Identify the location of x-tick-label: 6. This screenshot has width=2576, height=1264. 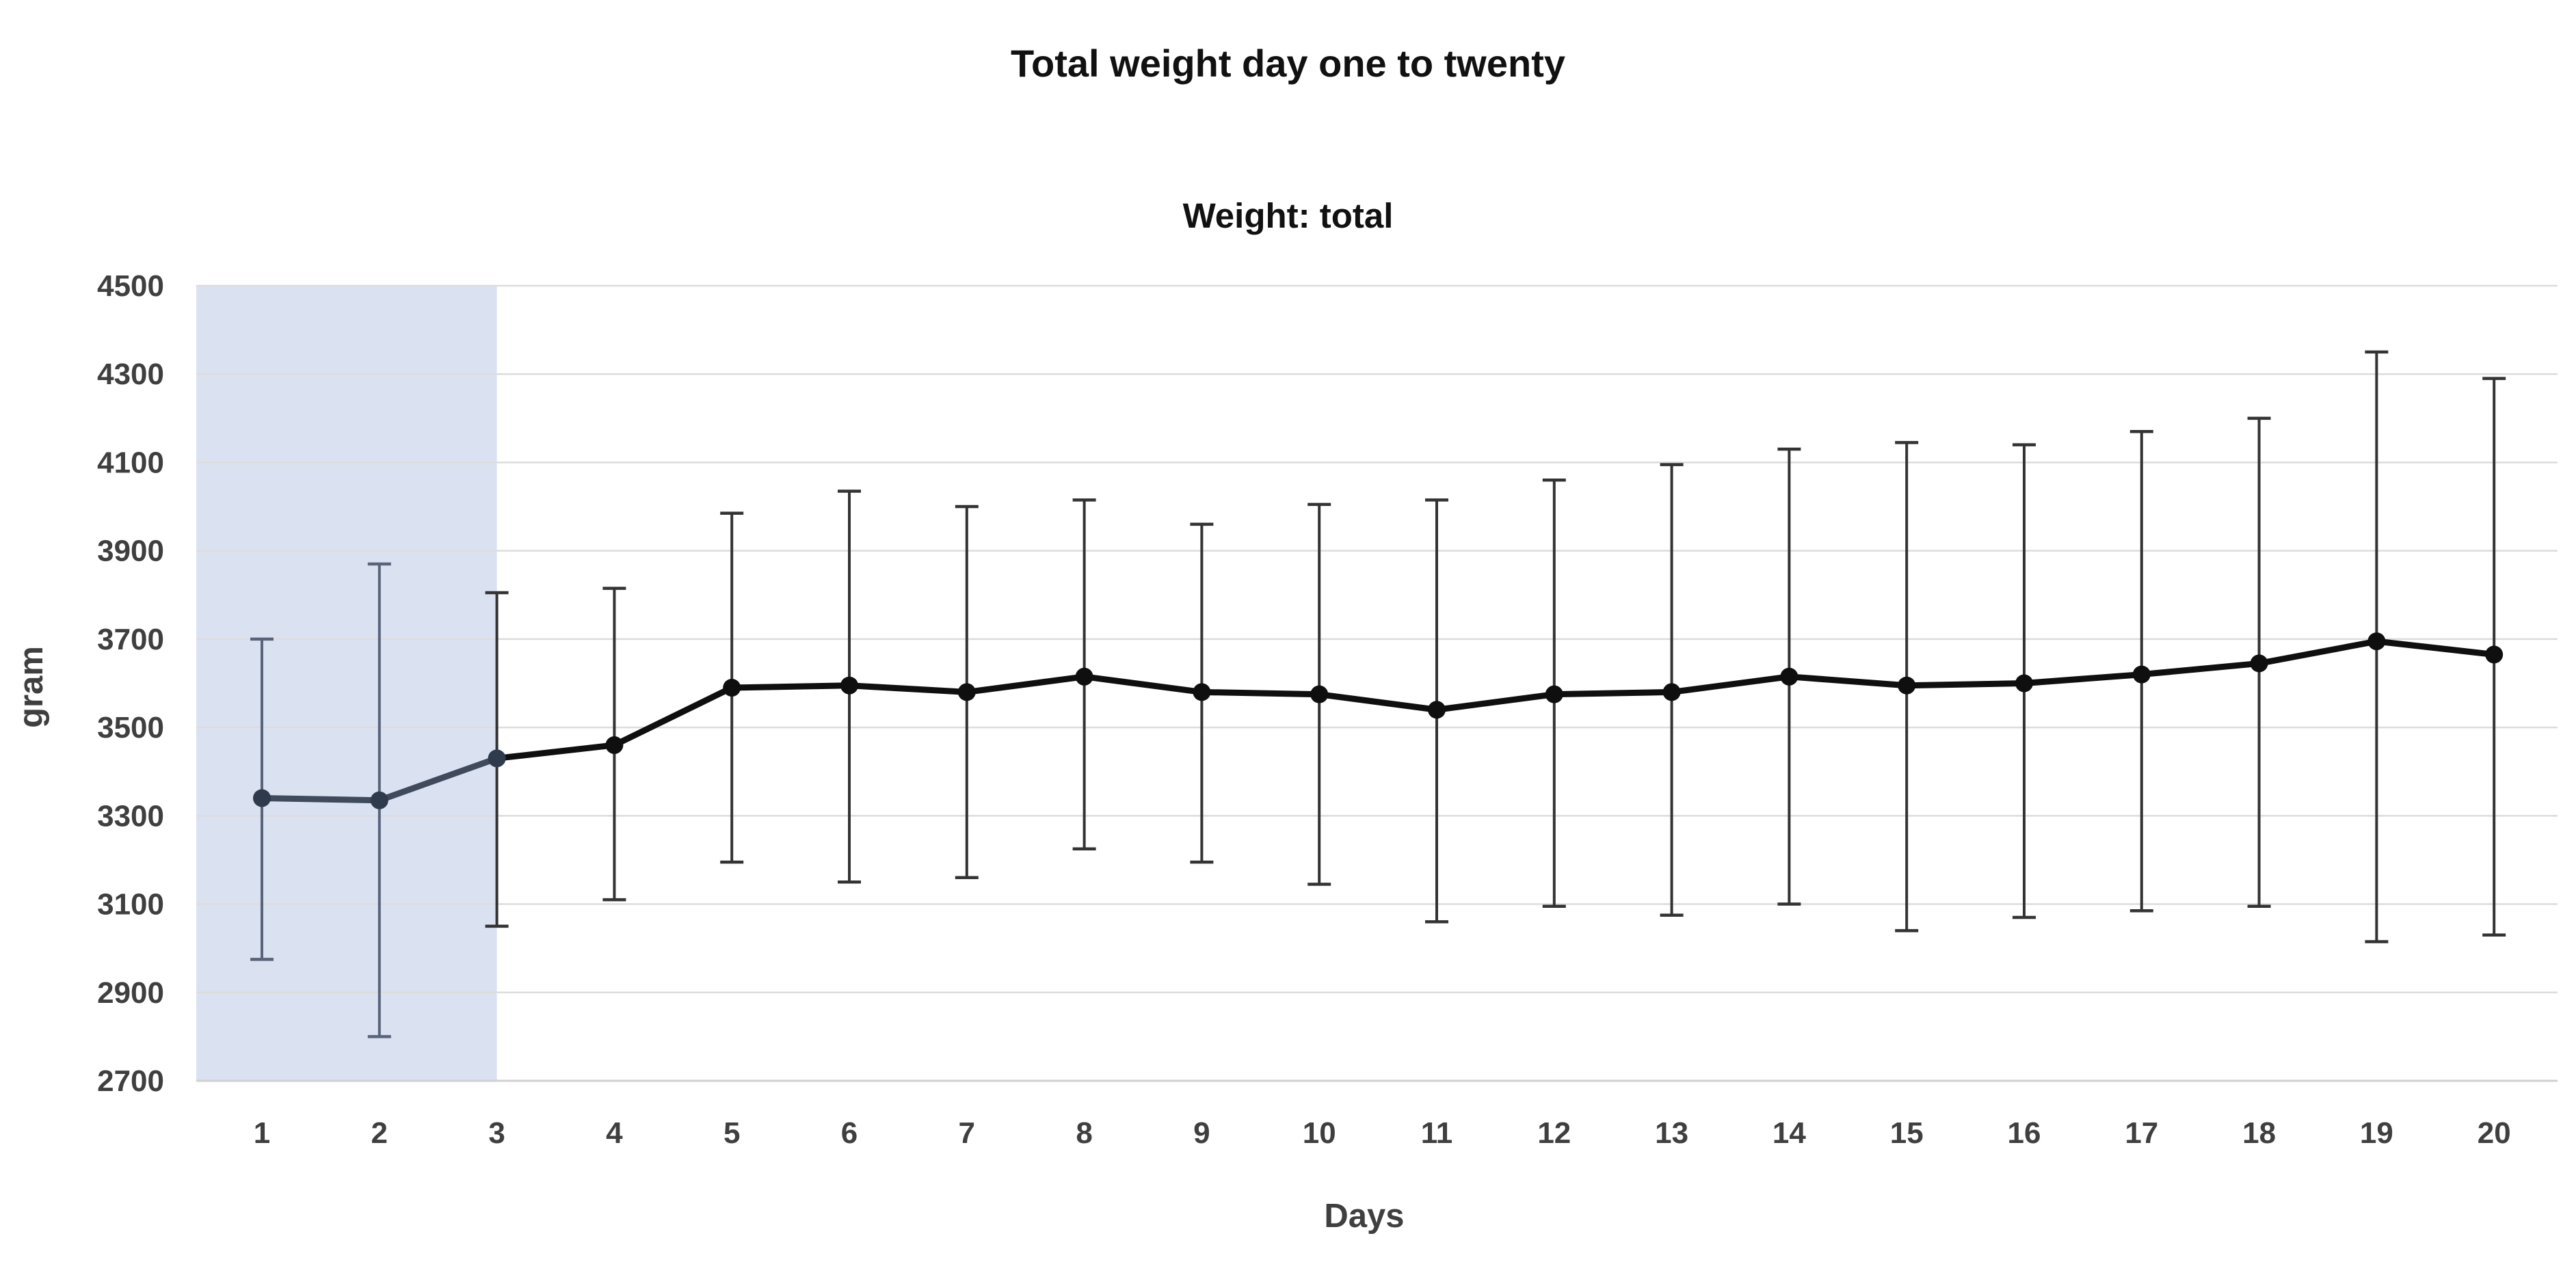
(849, 1133).